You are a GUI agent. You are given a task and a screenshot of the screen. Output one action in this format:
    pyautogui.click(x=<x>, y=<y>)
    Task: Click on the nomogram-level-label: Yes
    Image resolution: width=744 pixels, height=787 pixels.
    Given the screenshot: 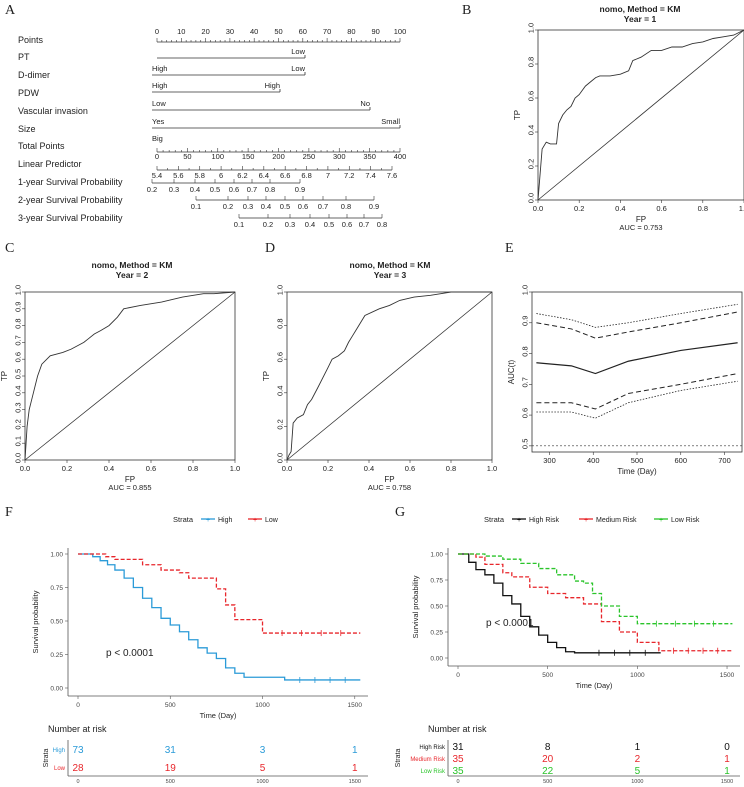 What is the action you would take?
    pyautogui.click(x=158, y=121)
    